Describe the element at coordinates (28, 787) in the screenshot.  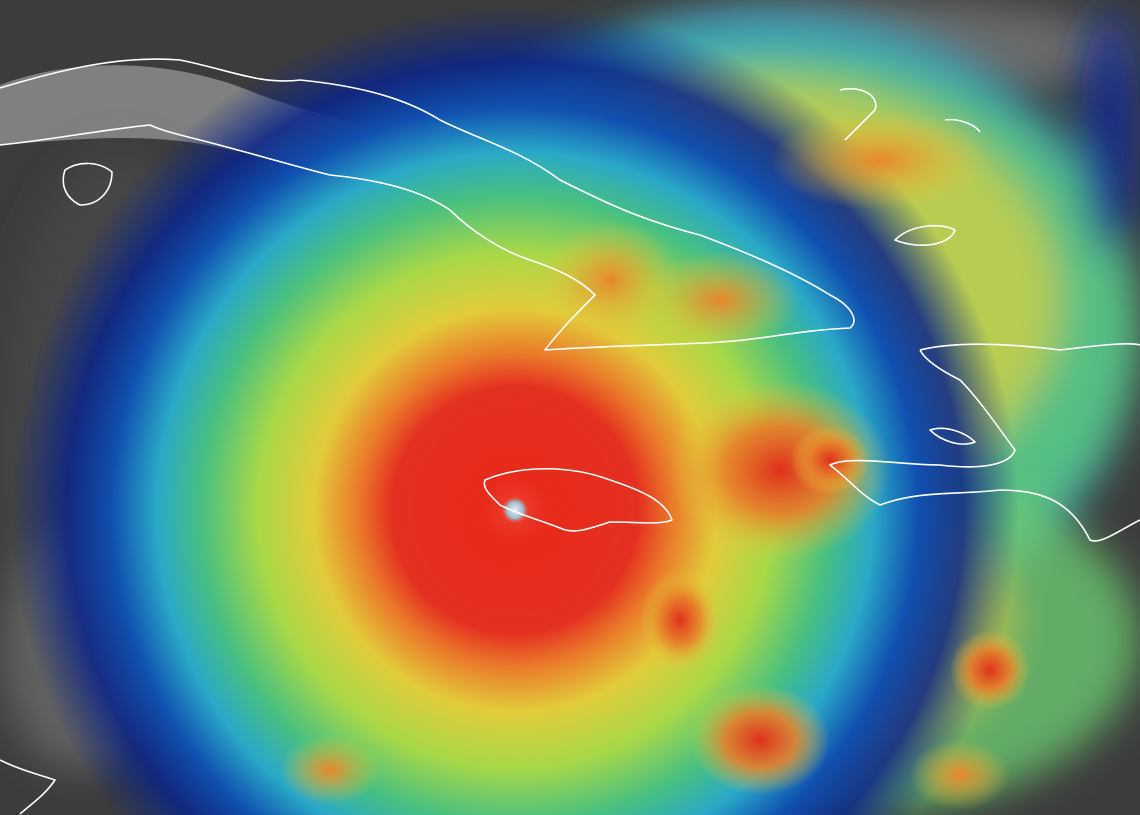
I see `central-america-coast` at that location.